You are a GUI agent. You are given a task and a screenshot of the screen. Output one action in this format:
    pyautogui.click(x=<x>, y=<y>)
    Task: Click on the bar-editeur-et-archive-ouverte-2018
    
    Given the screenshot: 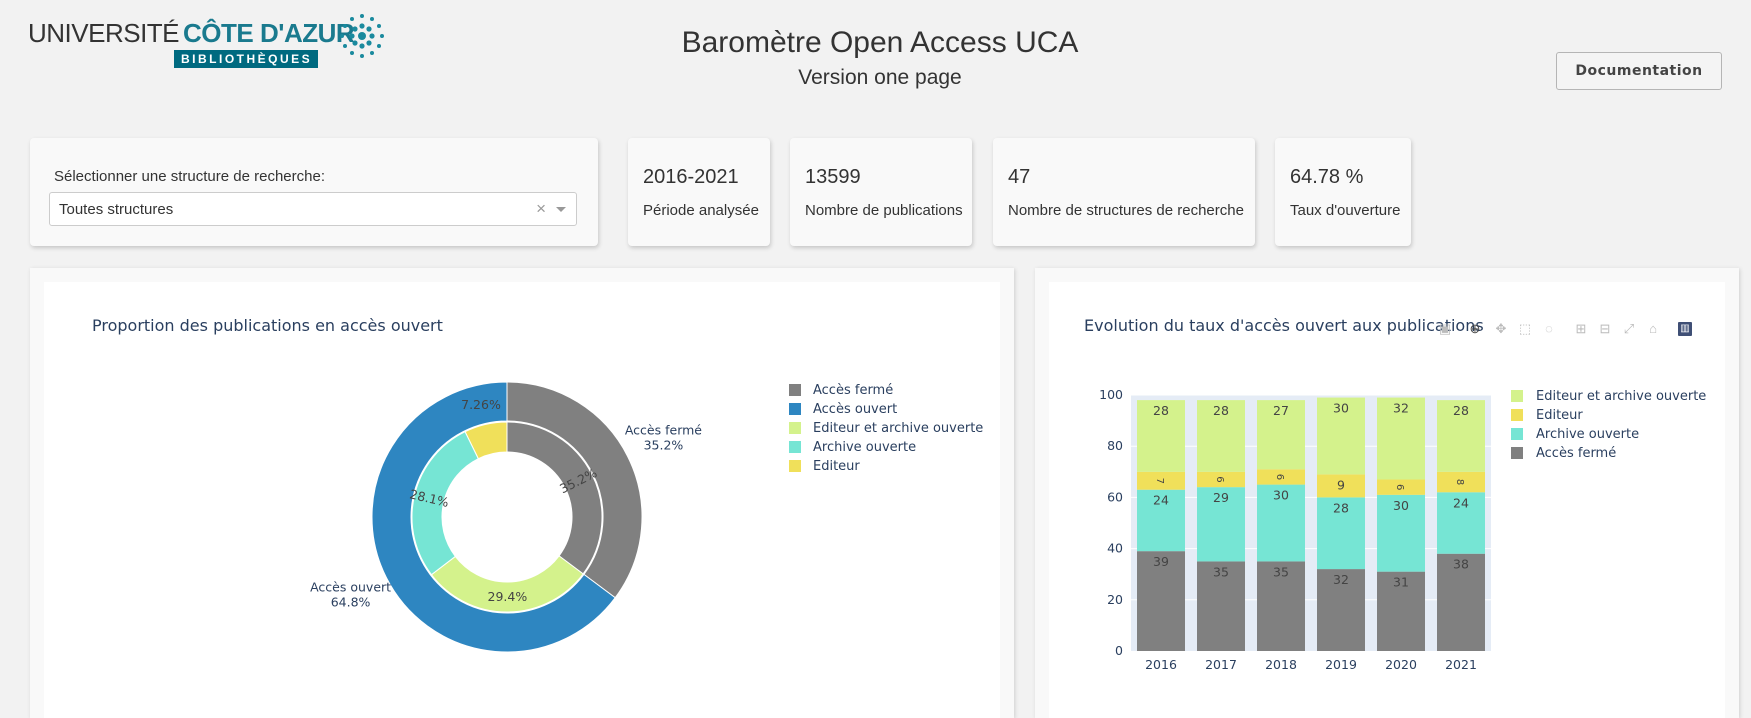 What is the action you would take?
    pyautogui.click(x=1281, y=435)
    